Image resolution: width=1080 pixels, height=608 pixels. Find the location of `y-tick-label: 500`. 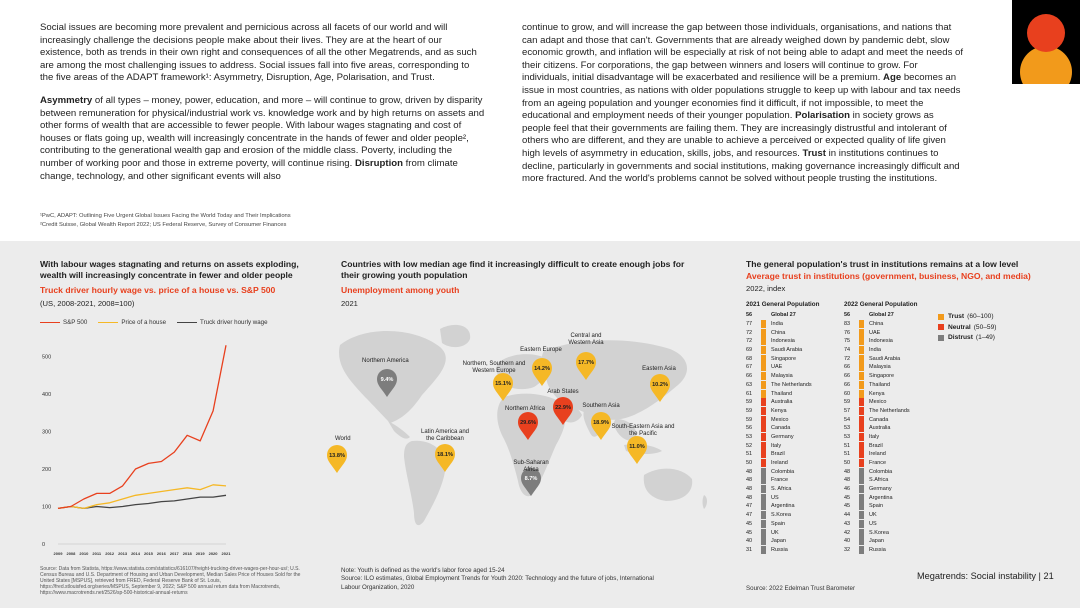

y-tick-label: 500 is located at coordinates (46, 358).